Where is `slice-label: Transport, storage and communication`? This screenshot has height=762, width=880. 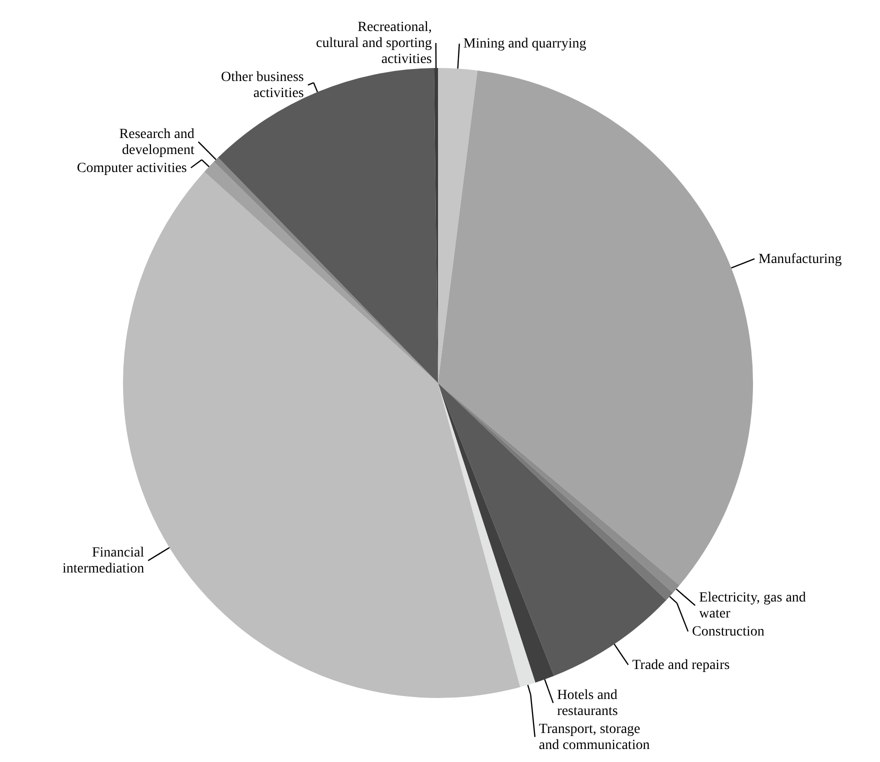 slice-label: Transport, storage and communication is located at coordinates (594, 737).